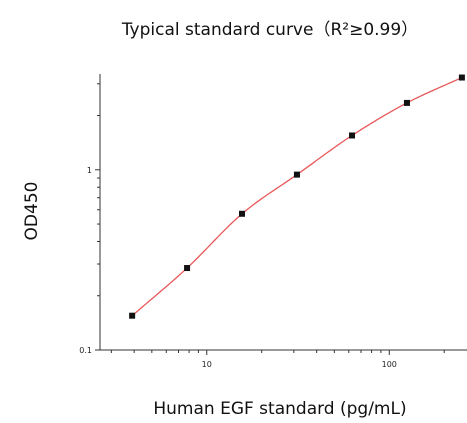 The height and width of the screenshot is (423, 467). I want to click on y-tick-label: 1, so click(89, 170).